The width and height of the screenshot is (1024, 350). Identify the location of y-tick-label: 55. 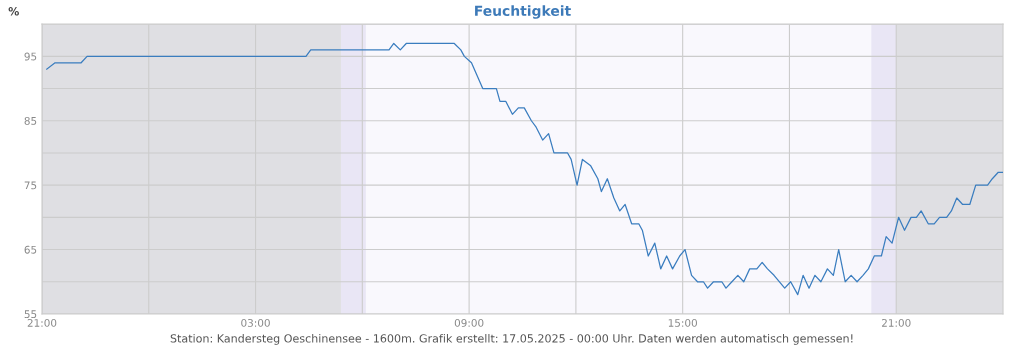
(30, 314).